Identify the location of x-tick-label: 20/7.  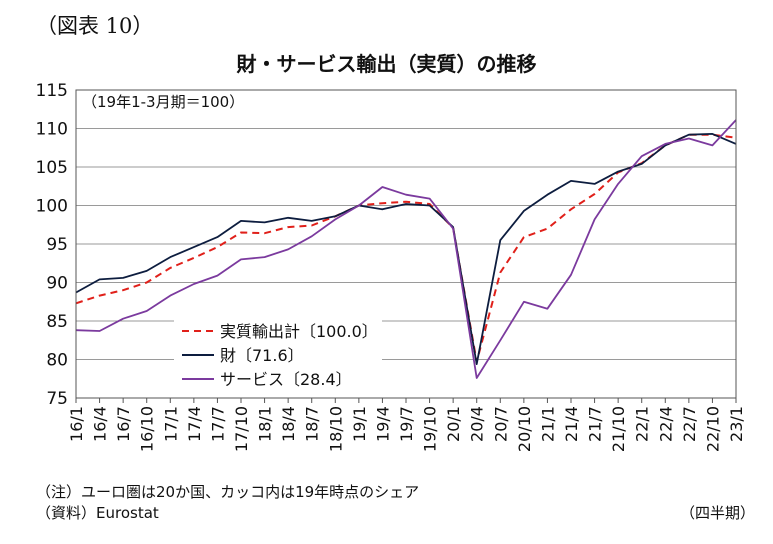
(500, 424).